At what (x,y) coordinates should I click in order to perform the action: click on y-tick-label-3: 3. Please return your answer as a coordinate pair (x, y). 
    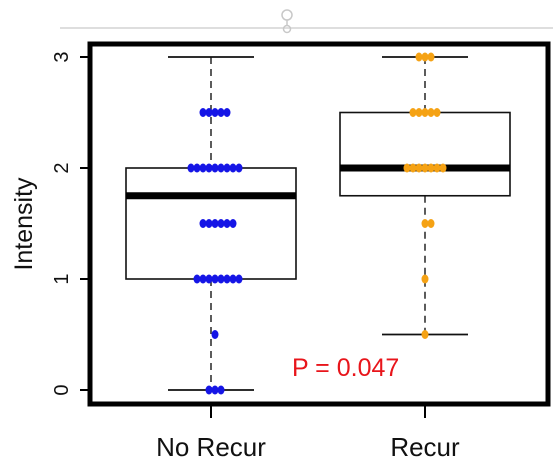
    Looking at the image, I should click on (62, 56).